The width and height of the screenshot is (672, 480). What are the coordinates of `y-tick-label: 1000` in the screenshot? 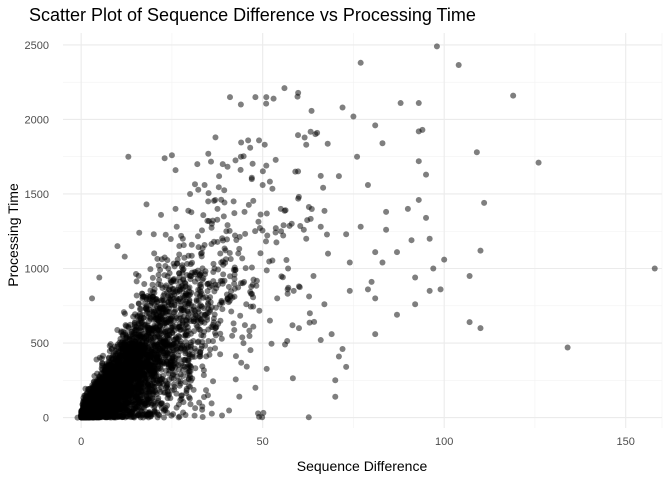 It's located at (37, 270).